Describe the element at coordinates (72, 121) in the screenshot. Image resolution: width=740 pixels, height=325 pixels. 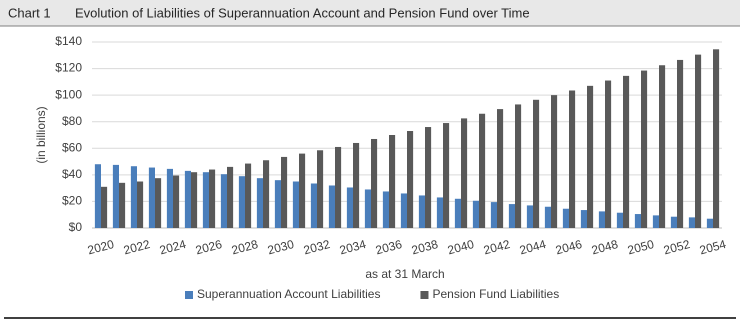
I see `y-tick-label: $80` at that location.